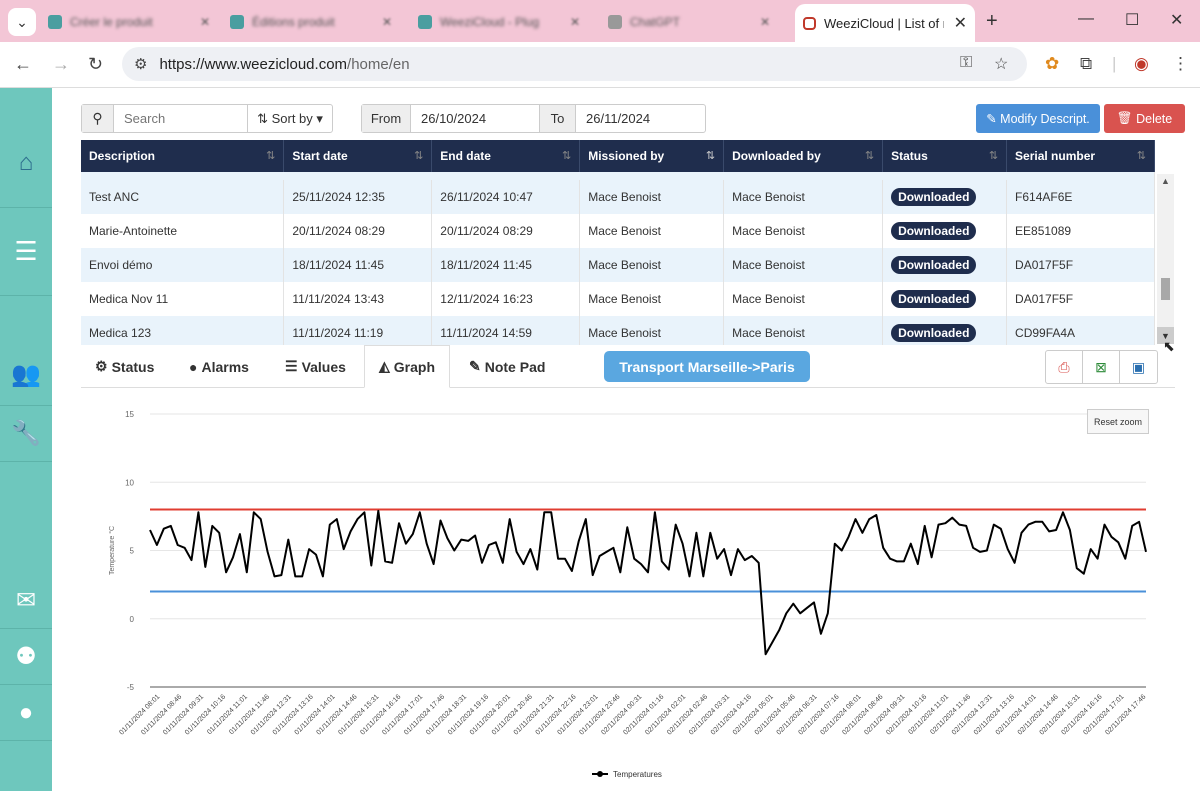  Describe the element at coordinates (1001, 64) in the screenshot. I see `bookmark-star-icon: ☆` at that location.